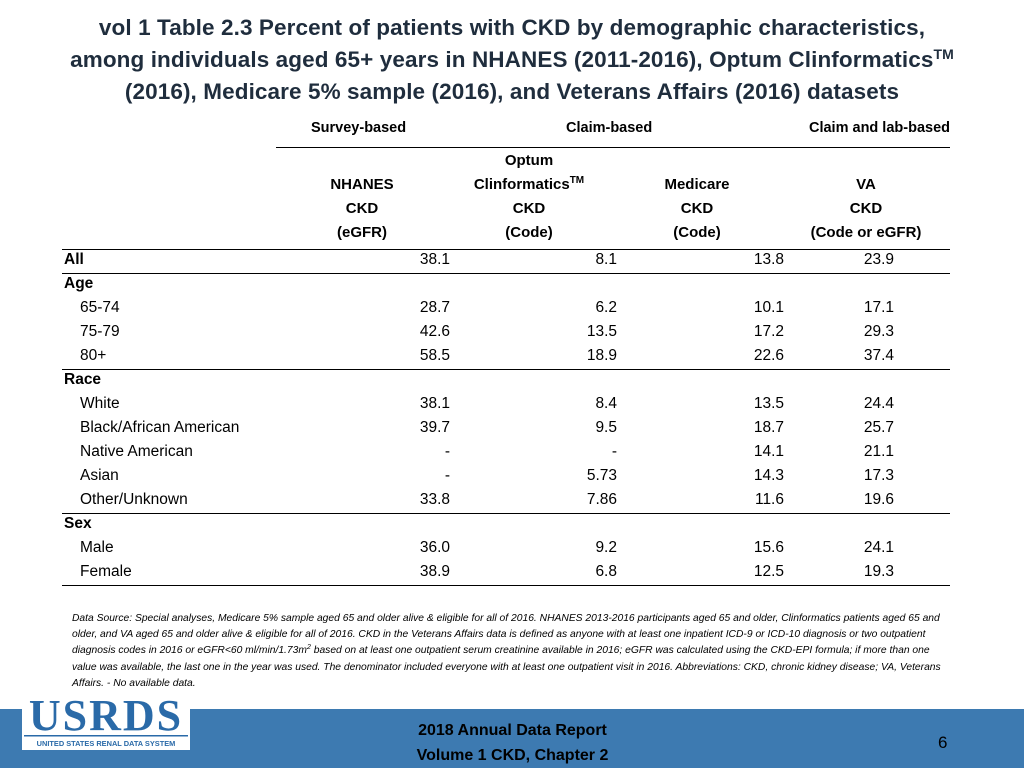  What do you see at coordinates (768, 259) in the screenshot?
I see `cell-medicare: 13.8` at bounding box center [768, 259].